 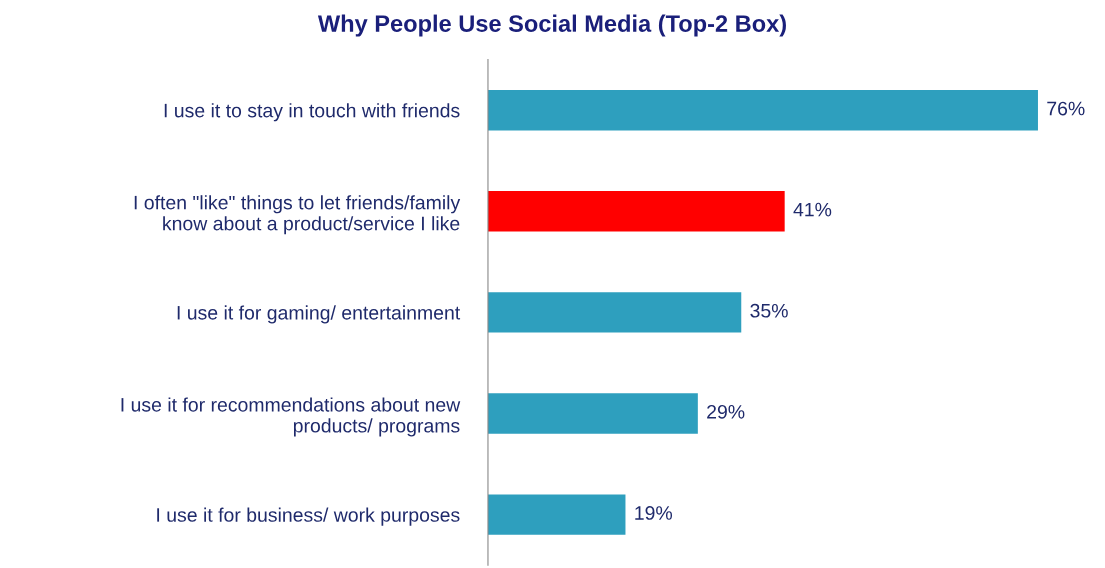 What do you see at coordinates (726, 411) in the screenshot?
I see `data-label: 29%` at bounding box center [726, 411].